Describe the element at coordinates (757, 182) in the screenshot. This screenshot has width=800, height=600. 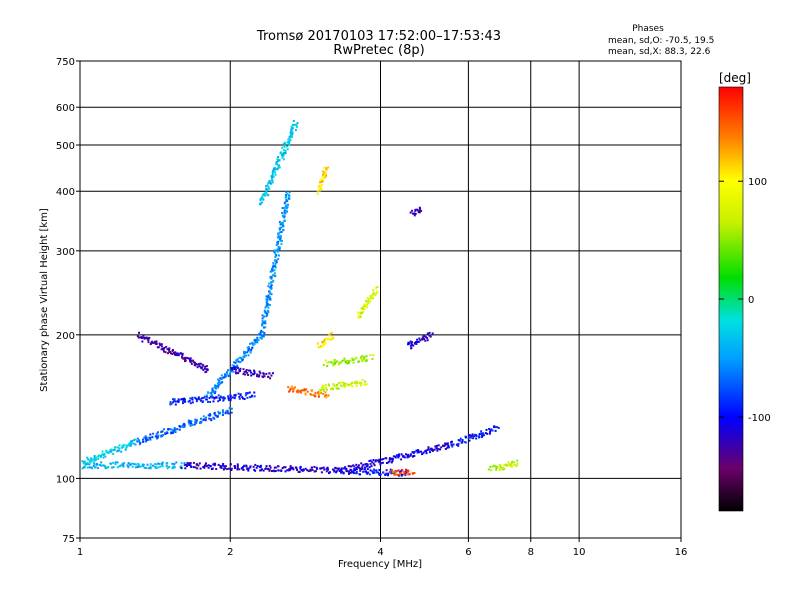
I see `colorbar-tick-label: 100` at that location.